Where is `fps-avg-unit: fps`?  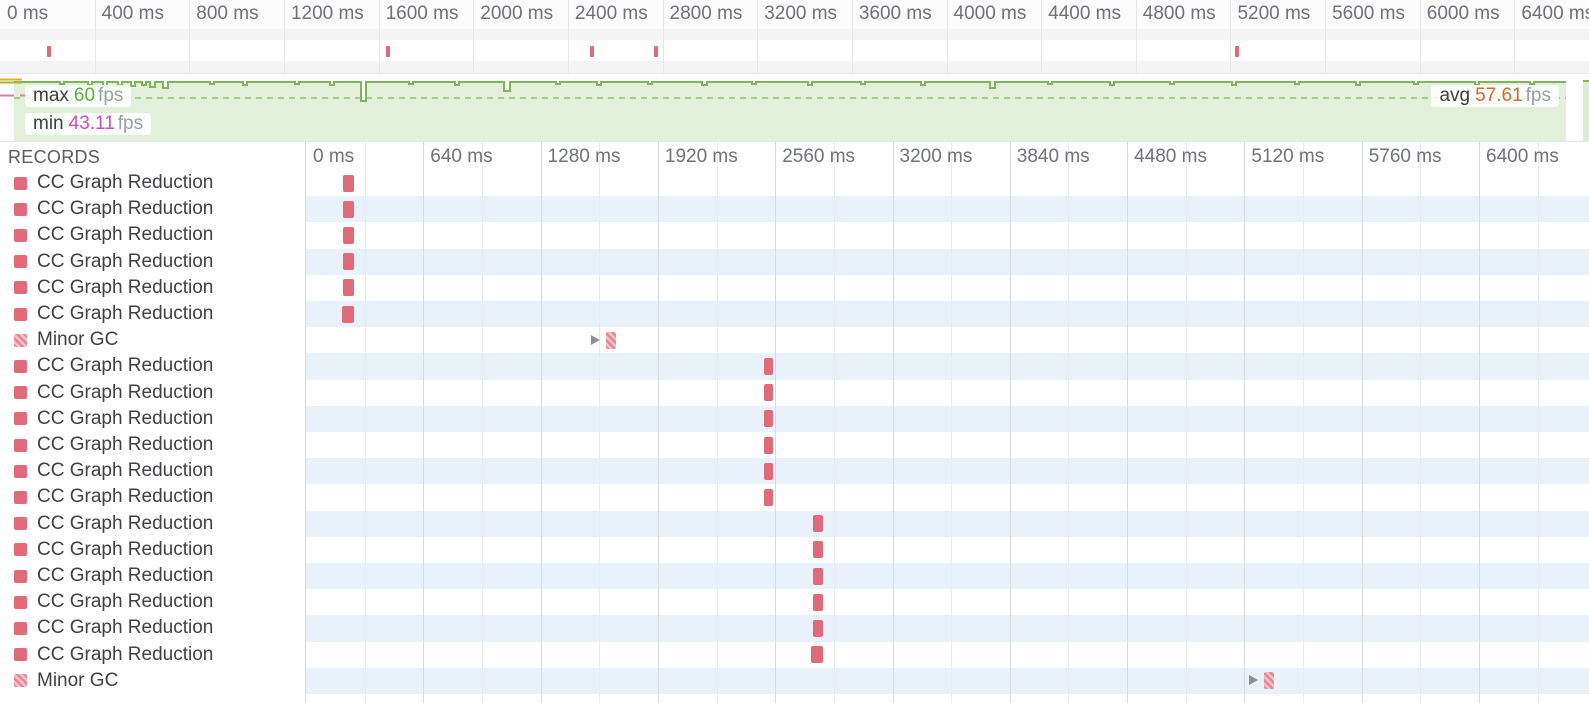 fps-avg-unit: fps is located at coordinates (1538, 95).